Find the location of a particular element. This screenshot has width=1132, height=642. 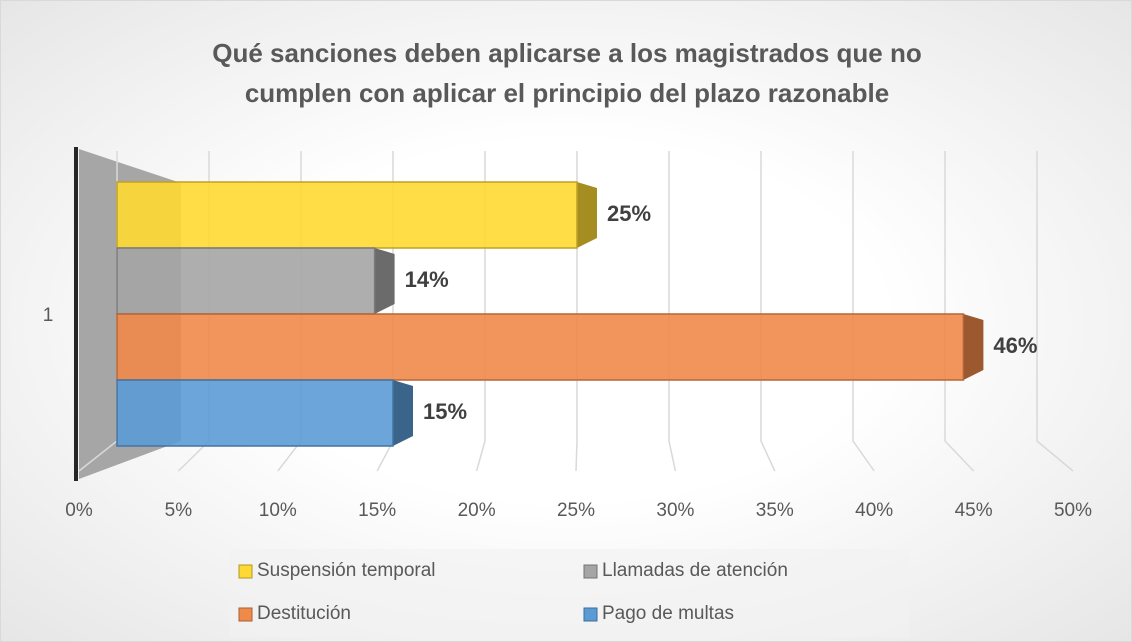

x-tick-label: 15% is located at coordinates (377, 510).